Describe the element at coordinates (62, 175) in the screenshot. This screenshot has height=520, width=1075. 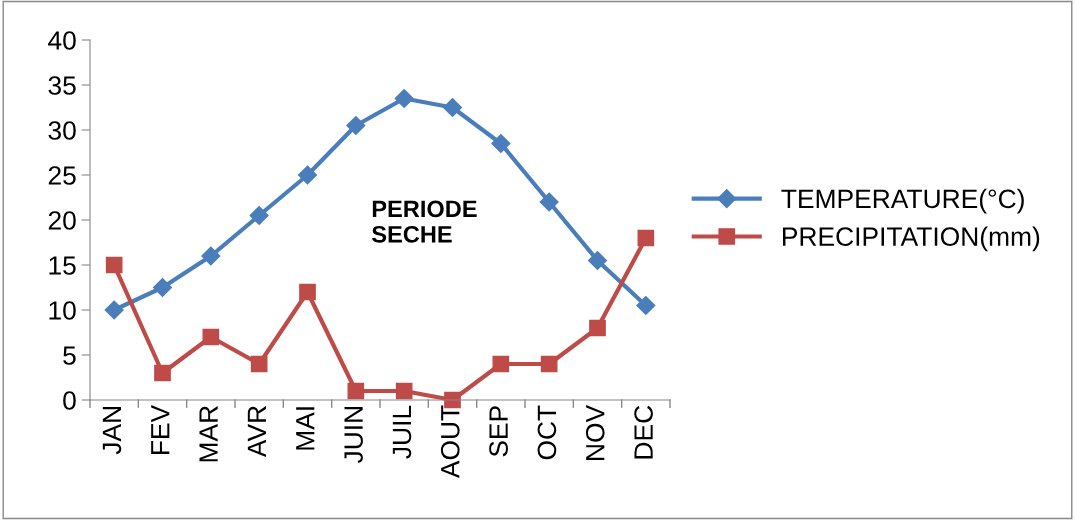
I see `y-tick-label: 25` at that location.